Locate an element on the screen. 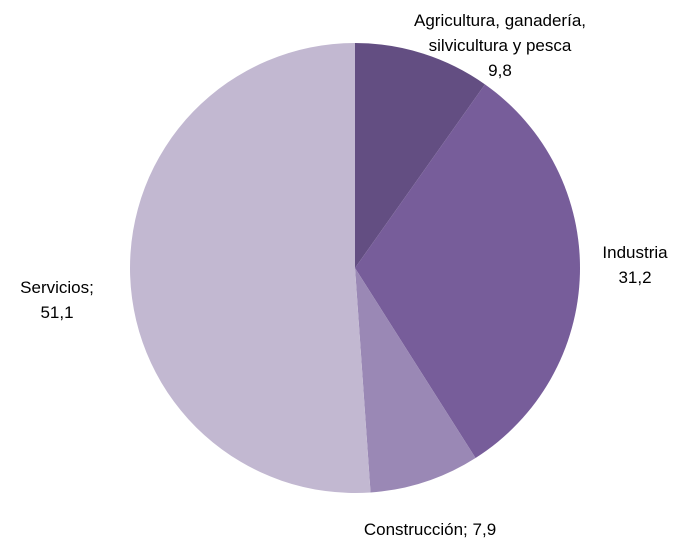 Image resolution: width=676 pixels, height=550 pixels. category-label: Industria is located at coordinates (635, 252).